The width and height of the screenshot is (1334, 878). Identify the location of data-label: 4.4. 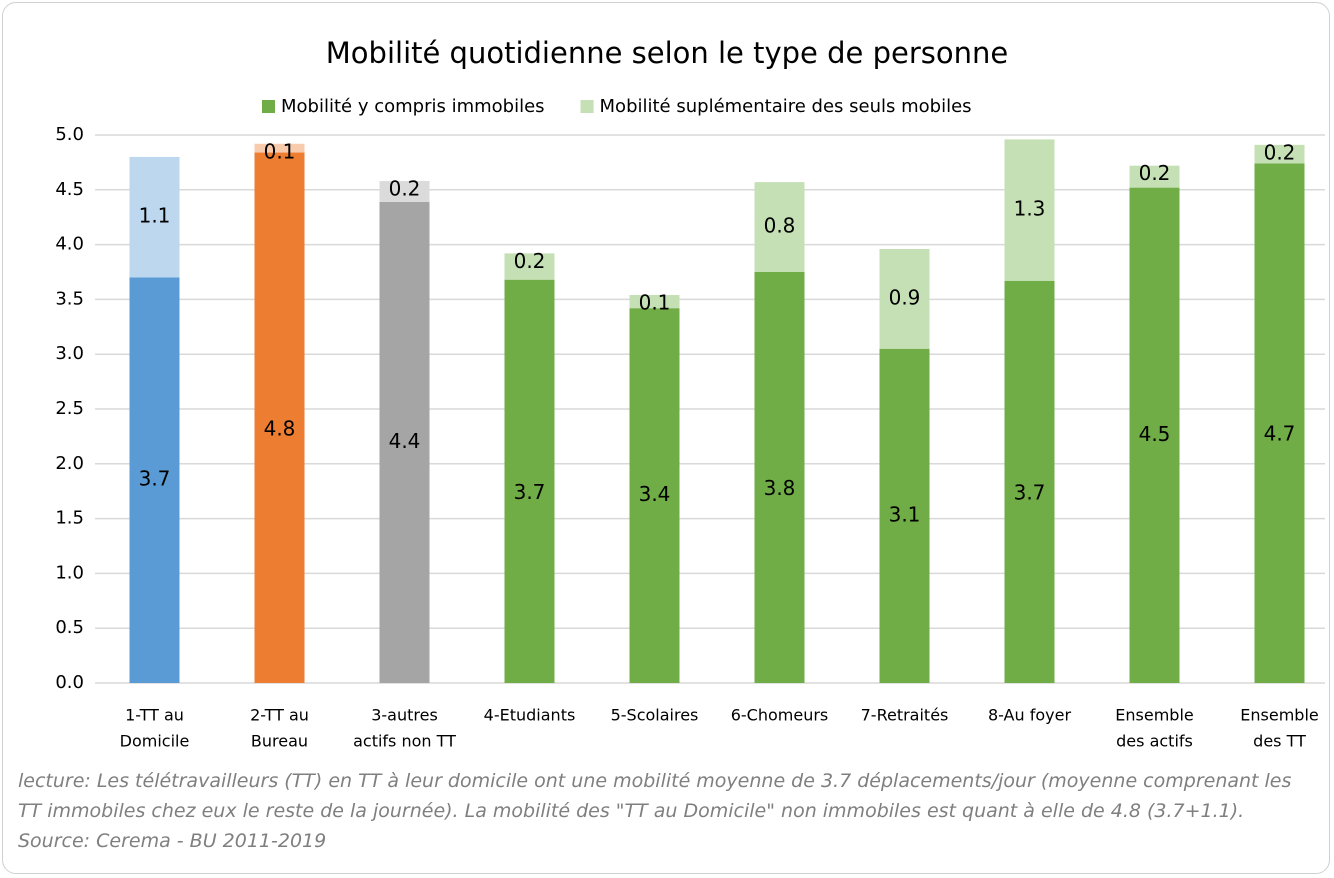
(405, 441).